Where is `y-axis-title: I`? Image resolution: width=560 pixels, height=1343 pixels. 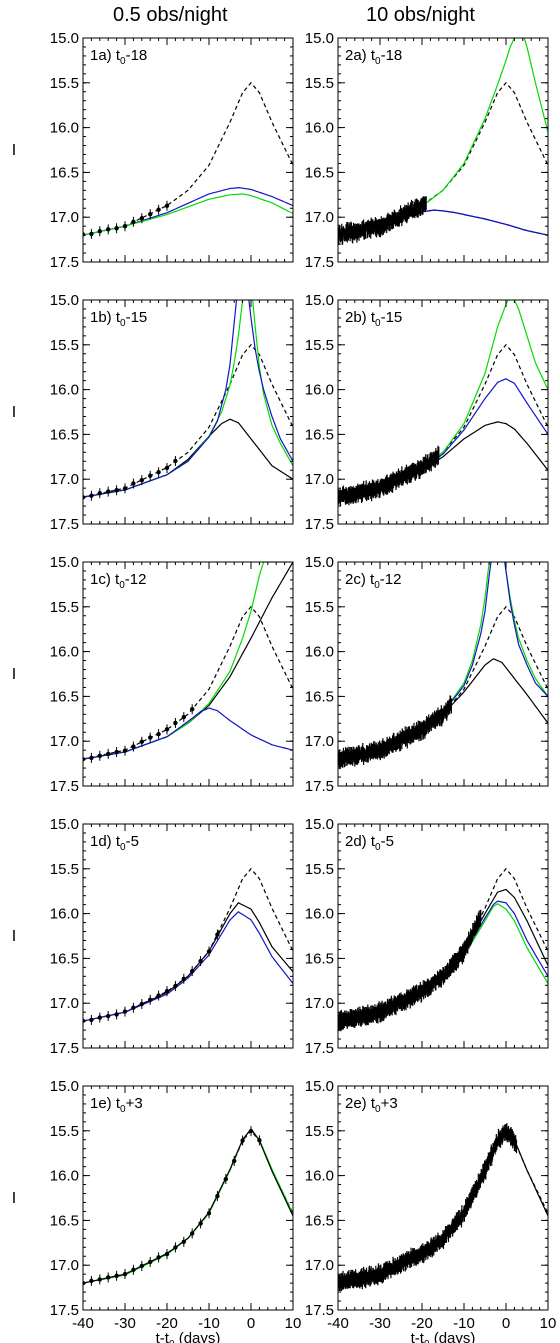 y-axis-title: I is located at coordinates (14, 150).